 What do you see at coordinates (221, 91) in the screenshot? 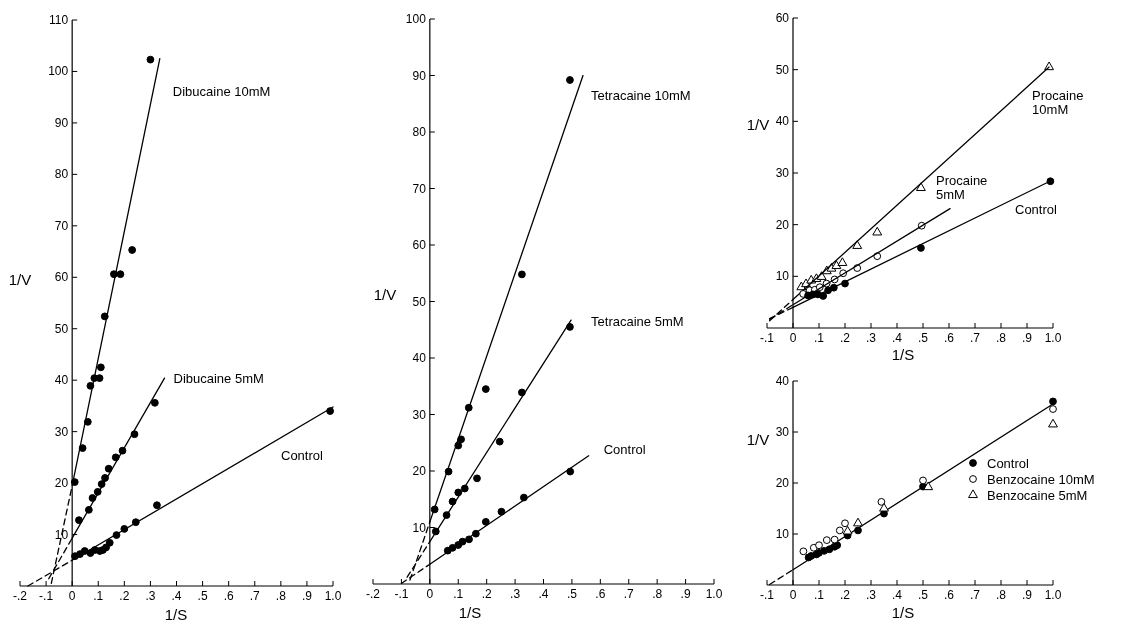
I see `series-label: Dibucaine 10mM` at bounding box center [221, 91].